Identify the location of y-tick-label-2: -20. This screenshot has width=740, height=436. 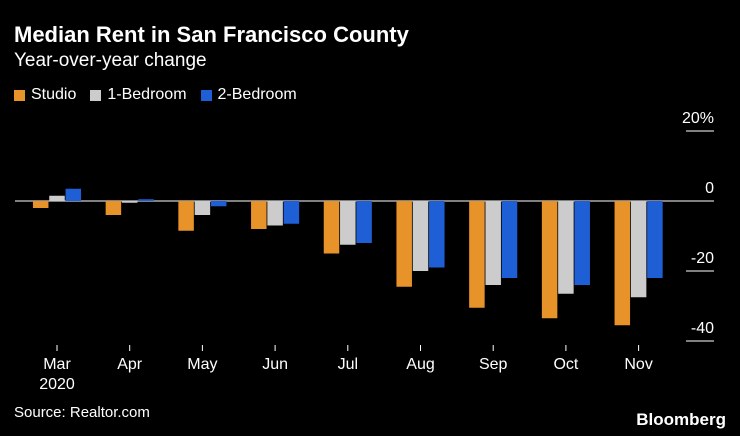
(702, 258).